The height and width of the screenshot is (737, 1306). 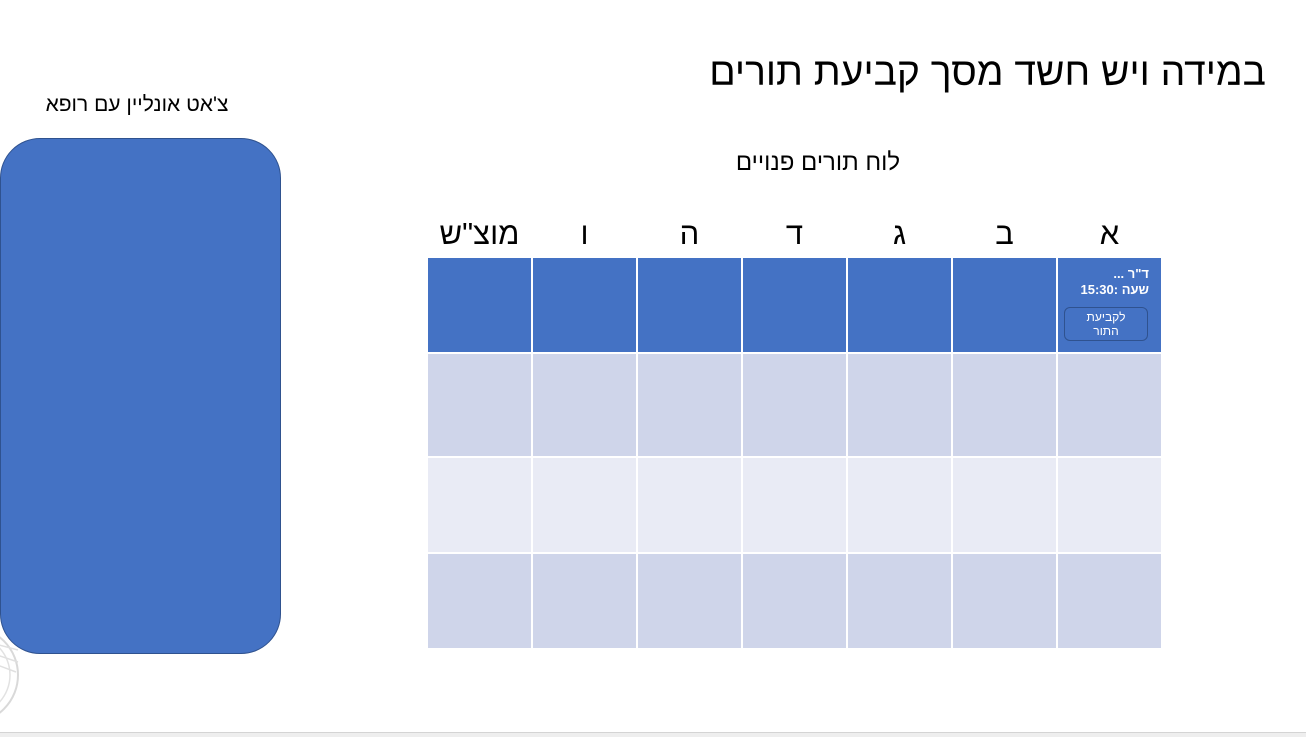 What do you see at coordinates (584, 233) in the screenshot?
I see `day-header-fri: ו` at bounding box center [584, 233].